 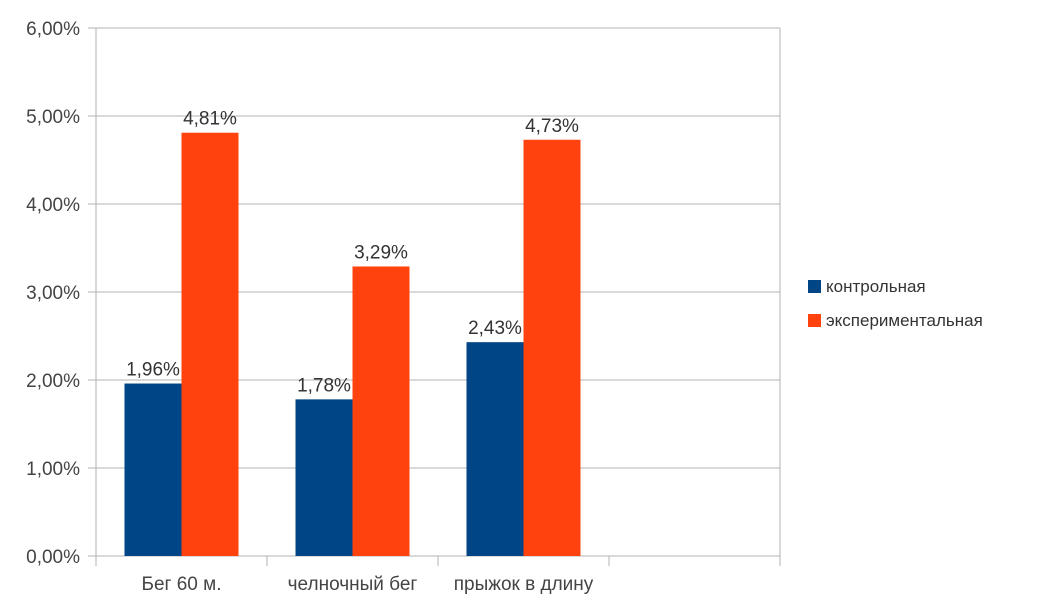 What do you see at coordinates (53, 117) in the screenshot?
I see `y-tick-label: 5,00%` at bounding box center [53, 117].